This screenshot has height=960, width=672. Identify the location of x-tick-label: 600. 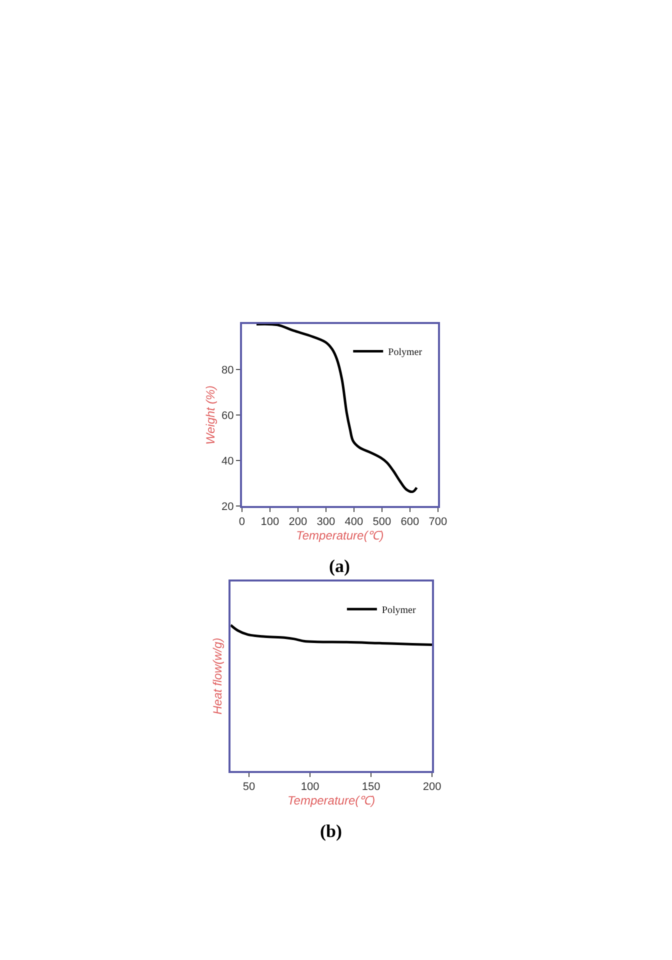
(410, 522).